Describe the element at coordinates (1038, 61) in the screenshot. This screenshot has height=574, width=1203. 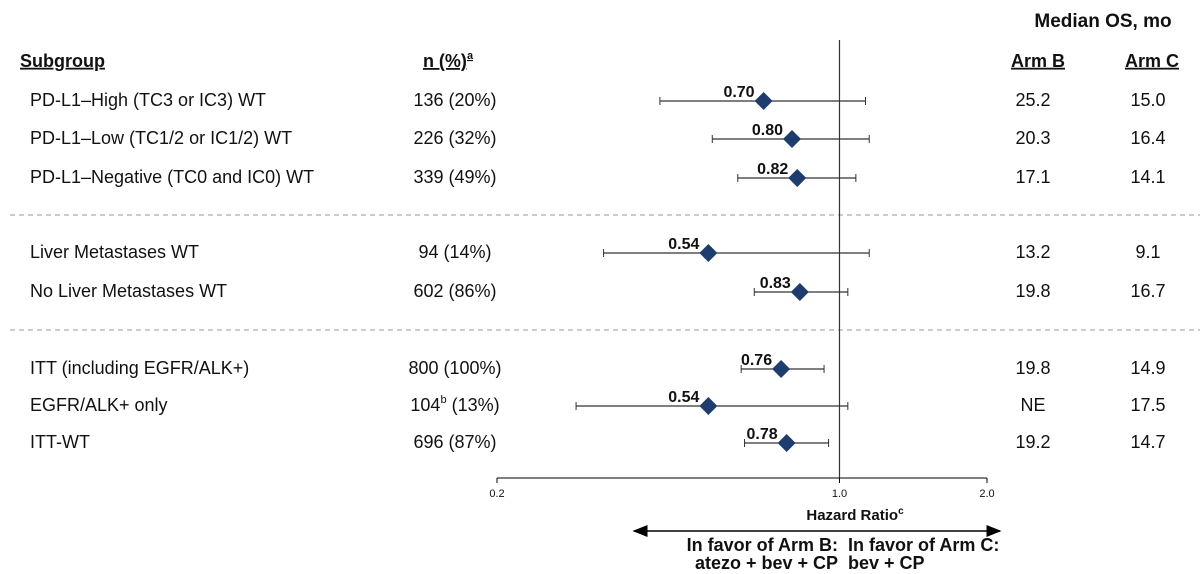
I see `header-arm-b: Arm B` at that location.